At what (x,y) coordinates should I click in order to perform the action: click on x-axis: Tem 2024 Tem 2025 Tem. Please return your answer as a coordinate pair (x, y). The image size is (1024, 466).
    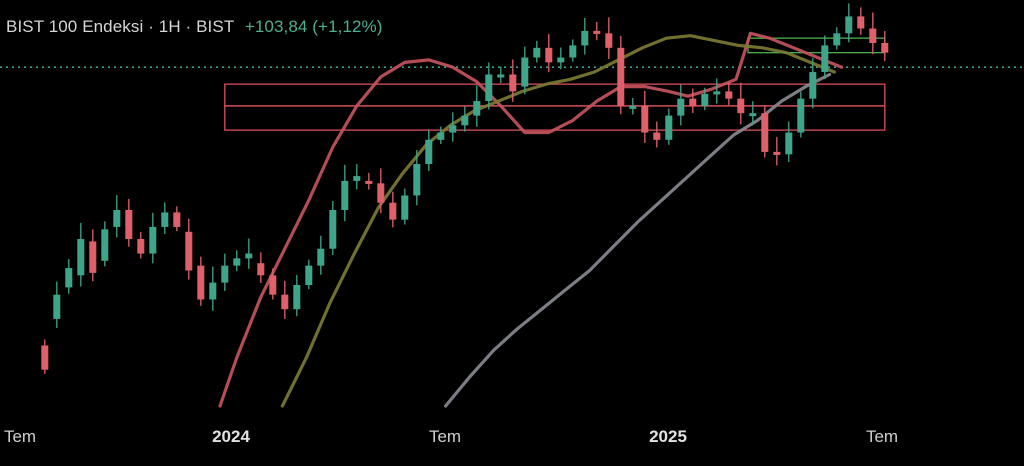
    Looking at the image, I should click on (451, 436).